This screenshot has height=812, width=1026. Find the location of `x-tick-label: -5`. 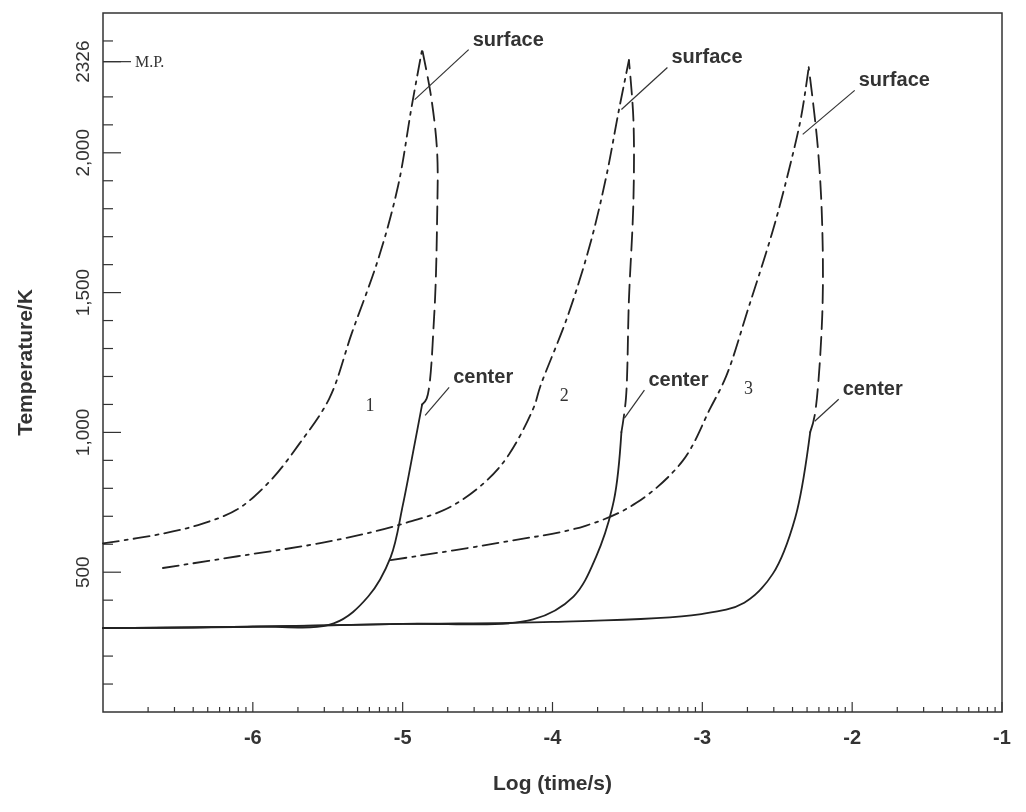

x-tick-label: -5 is located at coordinates (402, 737).